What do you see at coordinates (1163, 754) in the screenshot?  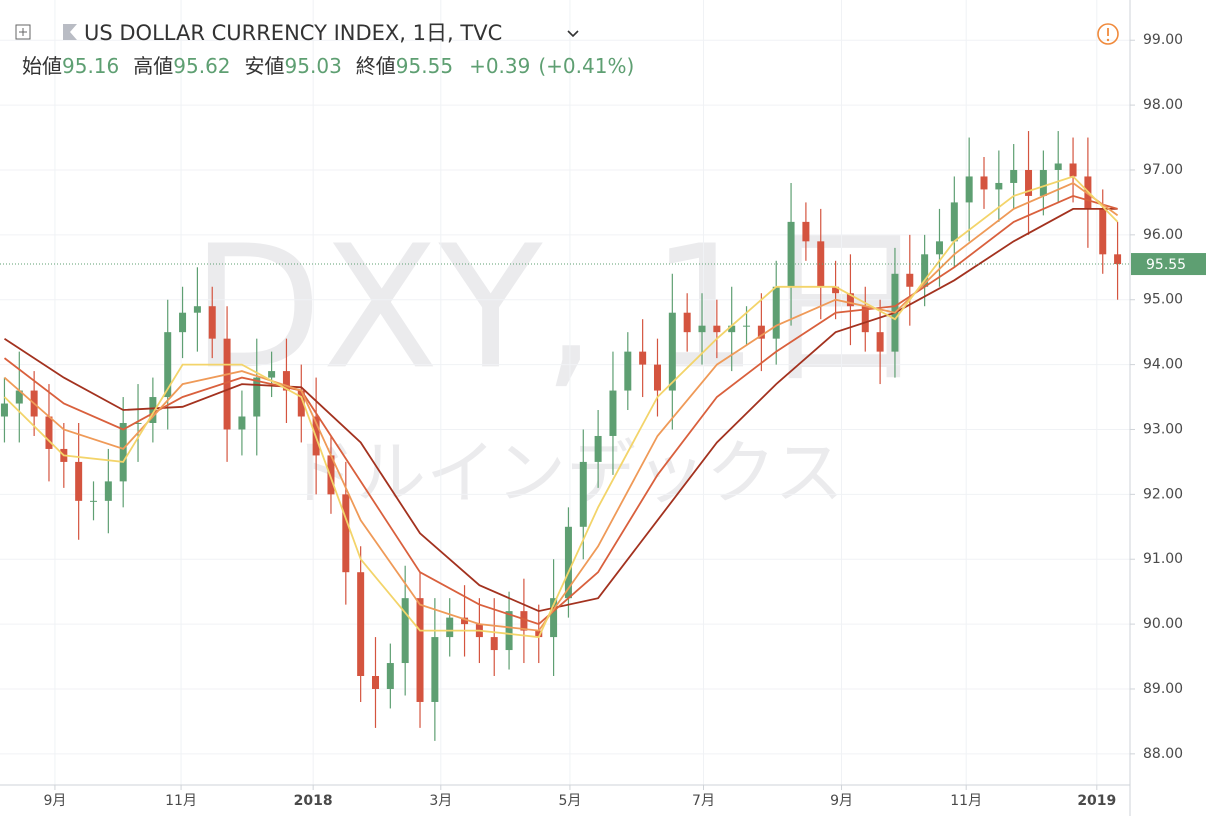 I see `y-tick-label: 88.00` at bounding box center [1163, 754].